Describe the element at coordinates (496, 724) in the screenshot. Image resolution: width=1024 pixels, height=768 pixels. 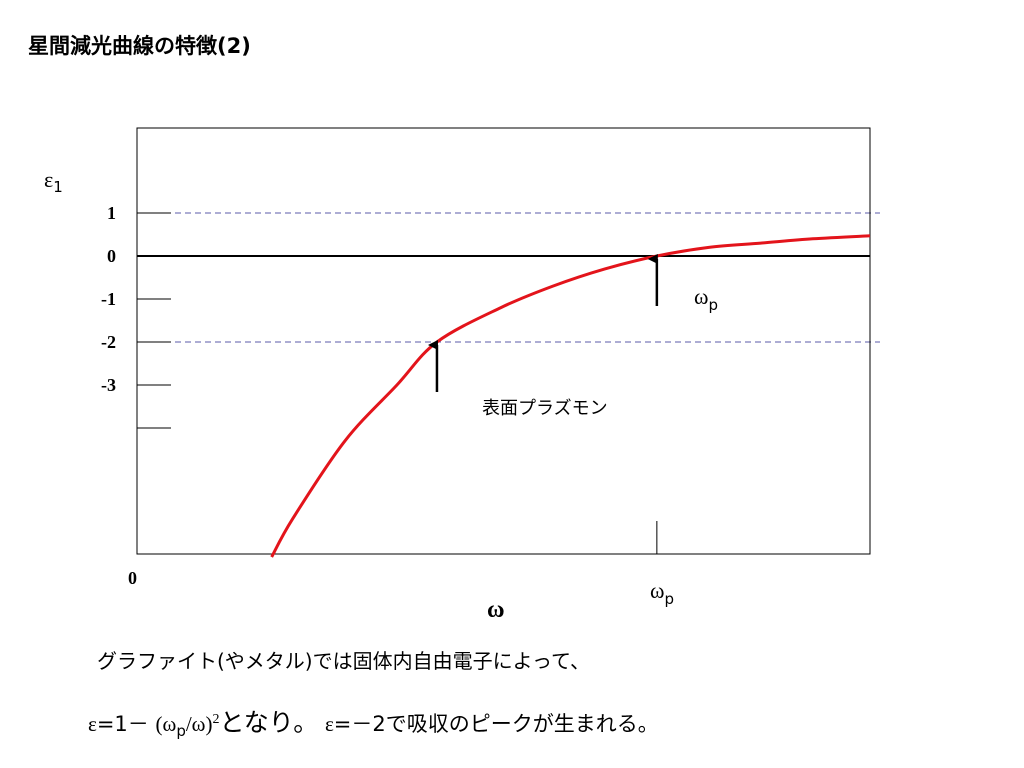
I see `rest-text: =－2で吸収のピークが生まれる。` at that location.